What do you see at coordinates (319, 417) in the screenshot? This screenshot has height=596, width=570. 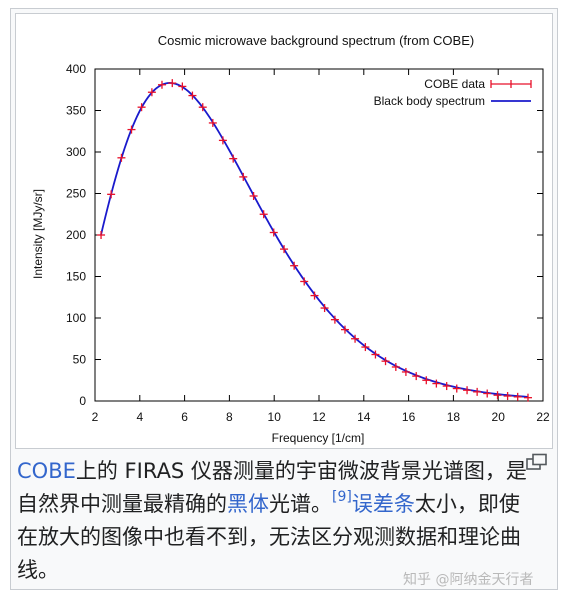 I see `x-tick-label: 12` at bounding box center [319, 417].